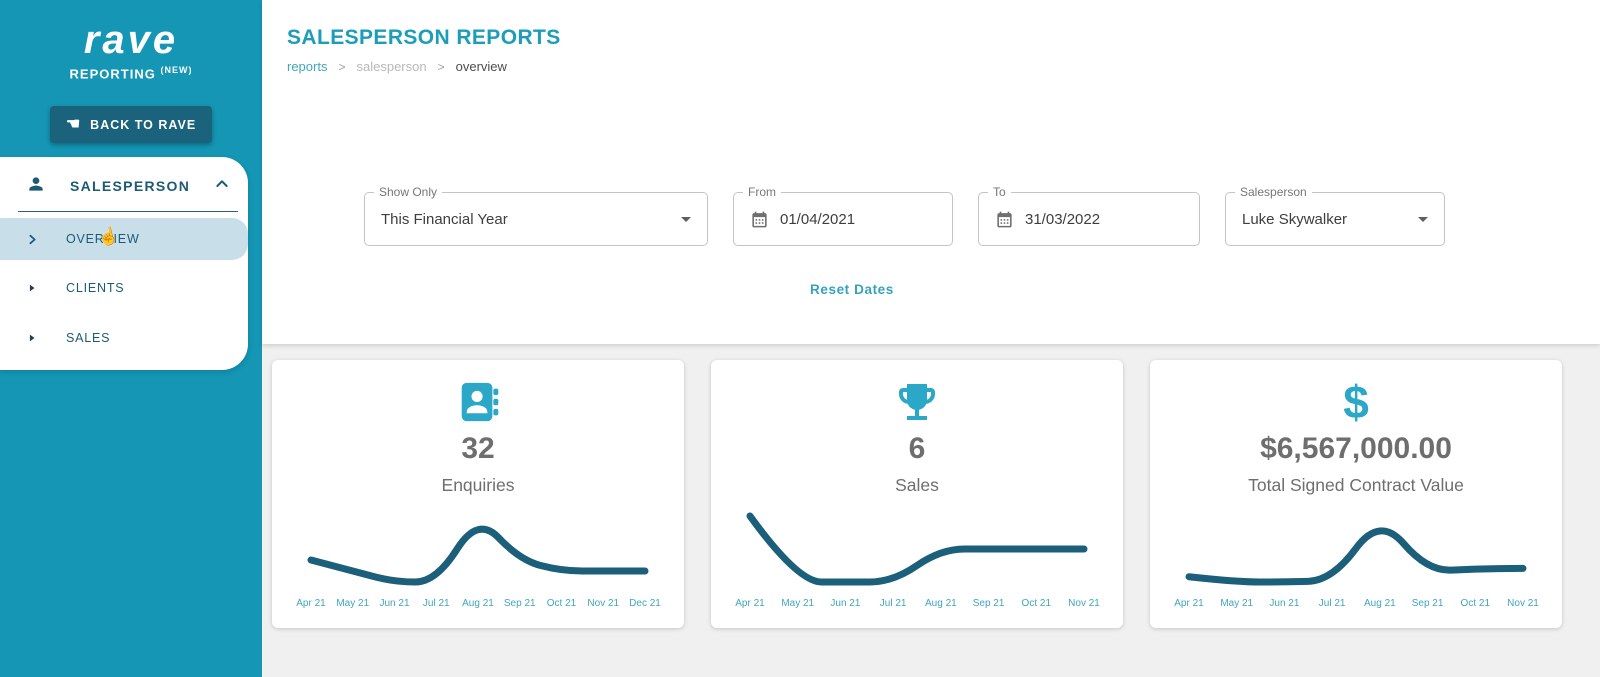 The width and height of the screenshot is (1600, 677). What do you see at coordinates (32, 239) in the screenshot?
I see `chevron-right-icon` at bounding box center [32, 239].